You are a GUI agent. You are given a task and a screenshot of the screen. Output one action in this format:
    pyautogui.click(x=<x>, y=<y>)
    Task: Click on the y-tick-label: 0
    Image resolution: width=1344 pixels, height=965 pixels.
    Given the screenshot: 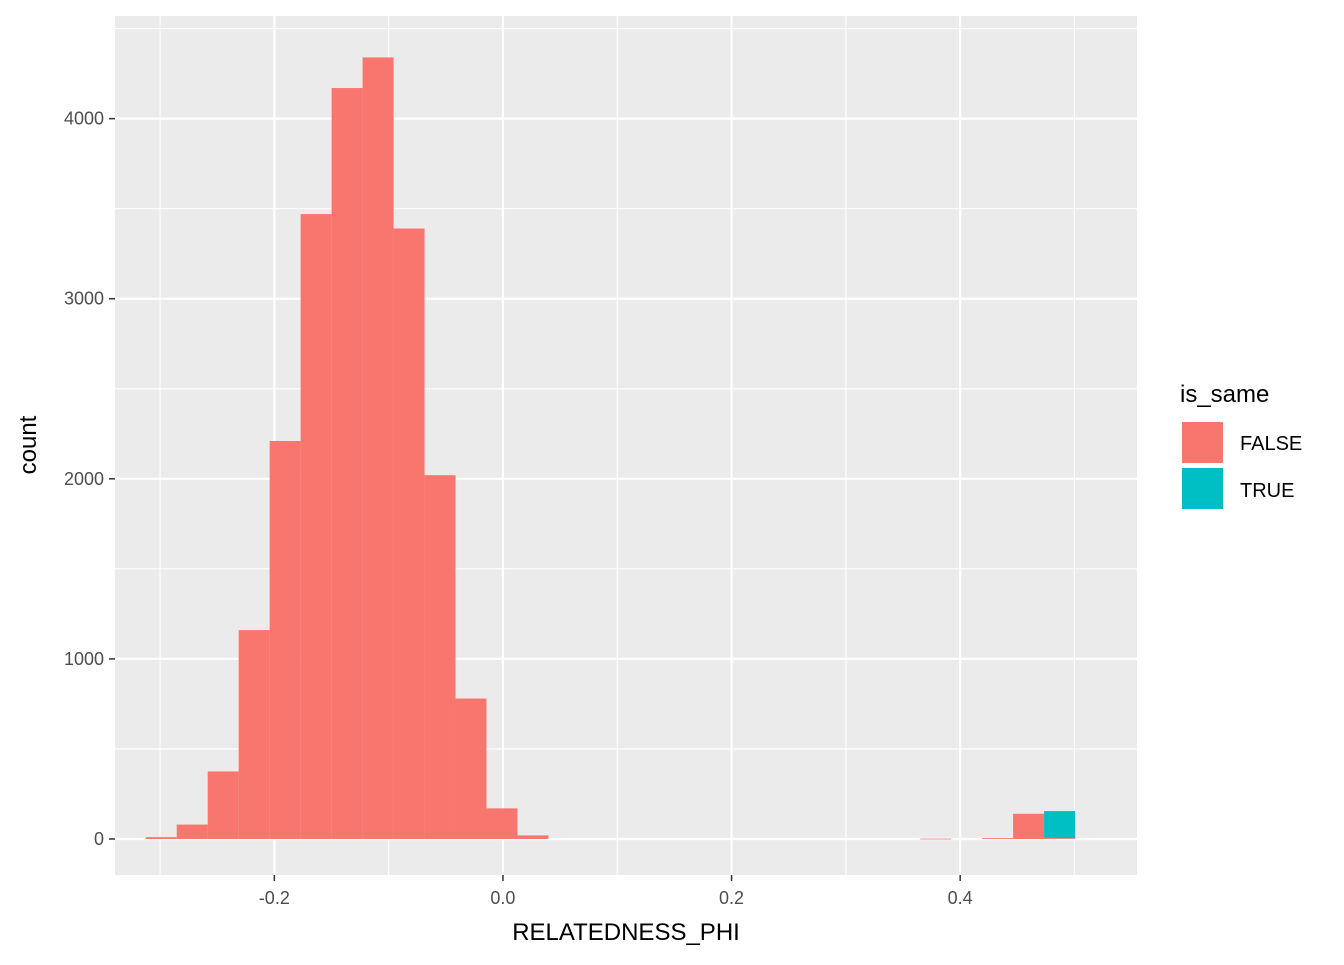 What is the action you would take?
    pyautogui.click(x=99, y=839)
    